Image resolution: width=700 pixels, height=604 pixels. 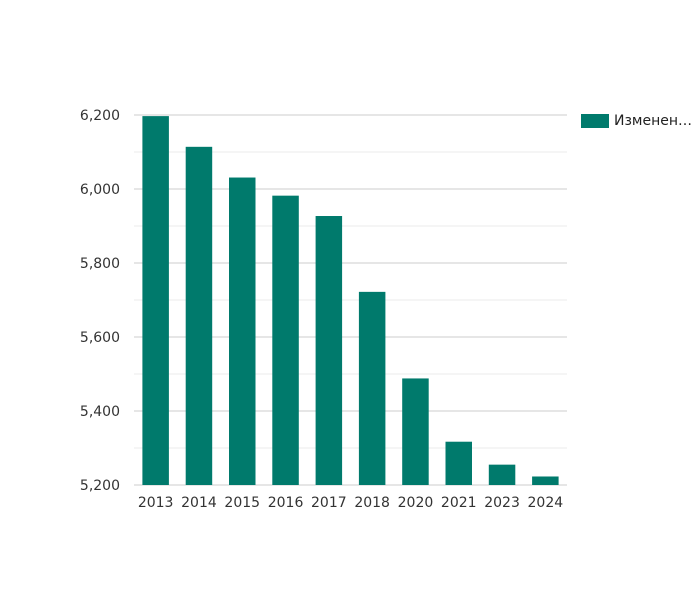 What do you see at coordinates (199, 503) in the screenshot?
I see `x-tick-label: 2014` at bounding box center [199, 503].